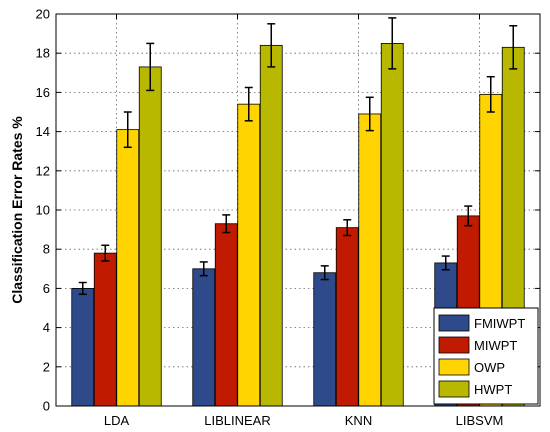 This screenshot has width=550, height=432. What do you see at coordinates (358, 420) in the screenshot?
I see `x-tick-label: KNN` at bounding box center [358, 420].